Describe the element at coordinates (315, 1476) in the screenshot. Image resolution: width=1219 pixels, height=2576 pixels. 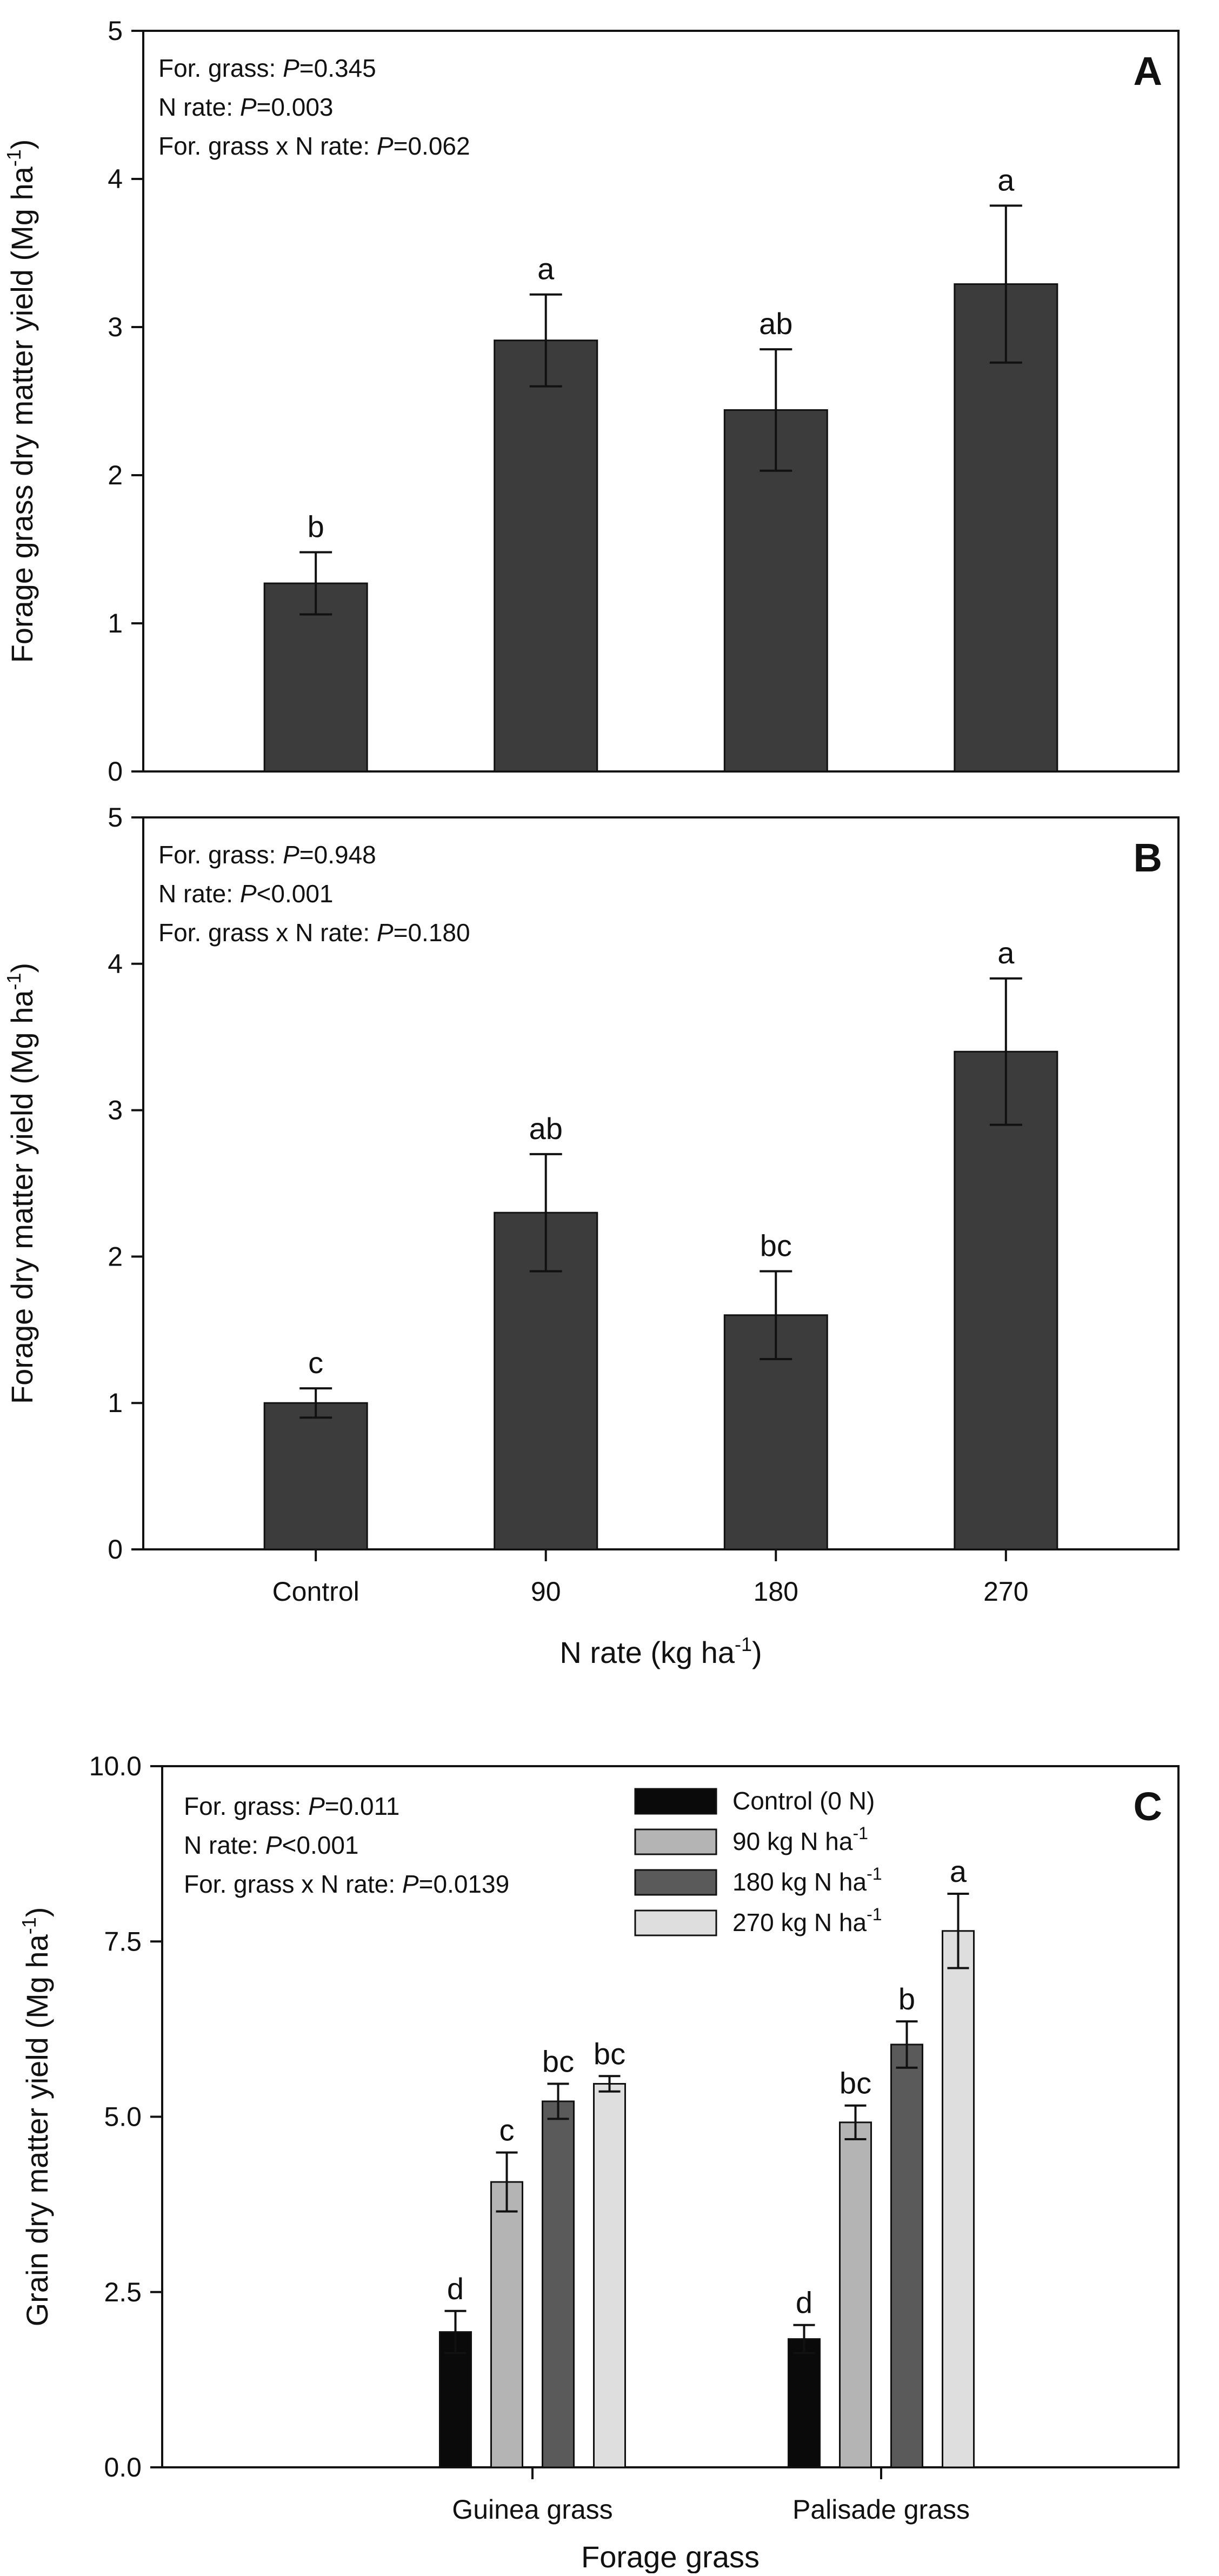
I see `bar-b-control` at that location.